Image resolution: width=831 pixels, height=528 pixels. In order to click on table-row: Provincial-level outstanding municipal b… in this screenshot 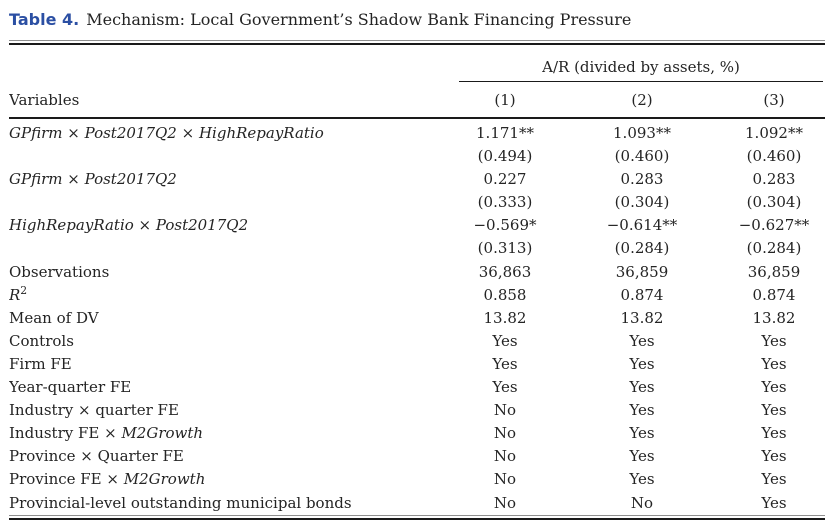, I will do `click(417, 503)`.